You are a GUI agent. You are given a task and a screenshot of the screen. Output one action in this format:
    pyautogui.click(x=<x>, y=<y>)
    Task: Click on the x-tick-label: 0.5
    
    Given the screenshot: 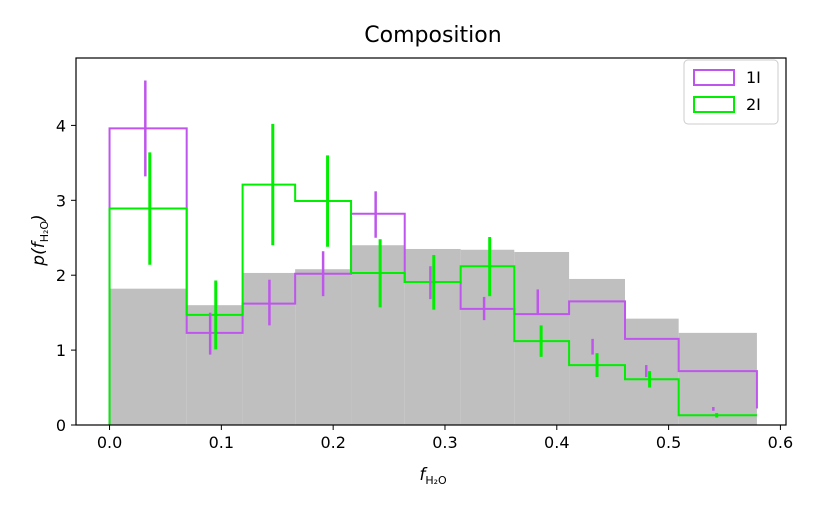 What is the action you would take?
    pyautogui.click(x=668, y=442)
    